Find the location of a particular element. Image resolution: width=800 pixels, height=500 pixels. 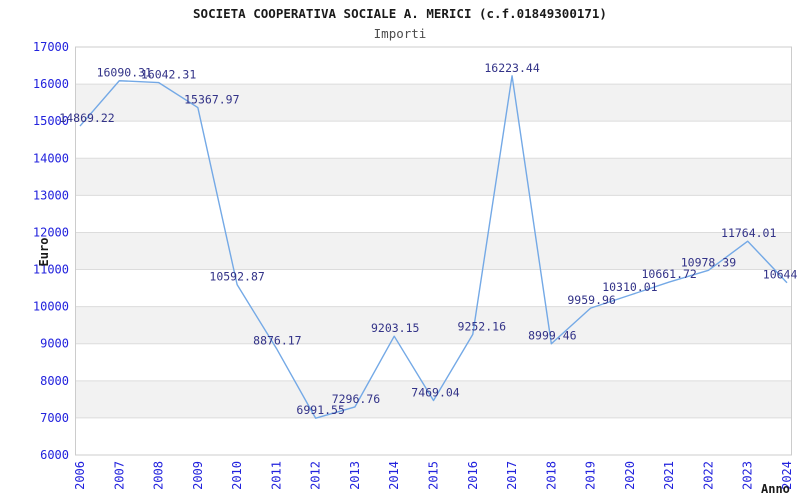

y-tick-label: 10000 is located at coordinates (51, 307).